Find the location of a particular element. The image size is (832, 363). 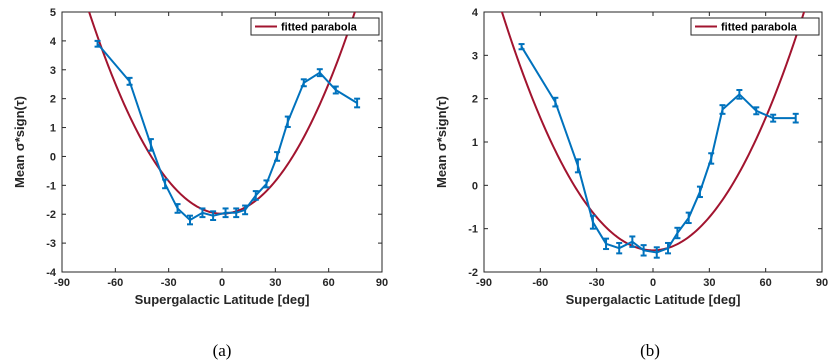

panel-caption: (a) is located at coordinates (222, 350).